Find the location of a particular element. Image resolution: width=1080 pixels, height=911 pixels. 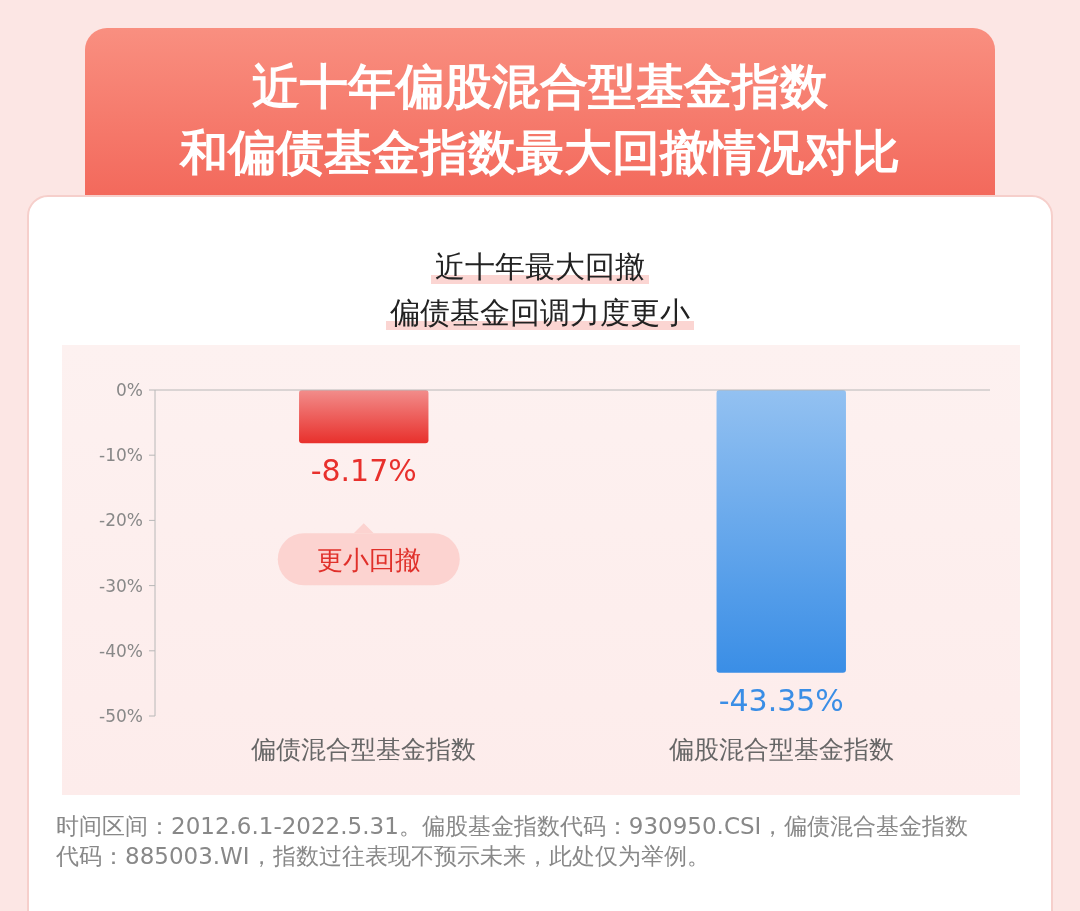

y-tick-label: -10% is located at coordinates (121, 455).